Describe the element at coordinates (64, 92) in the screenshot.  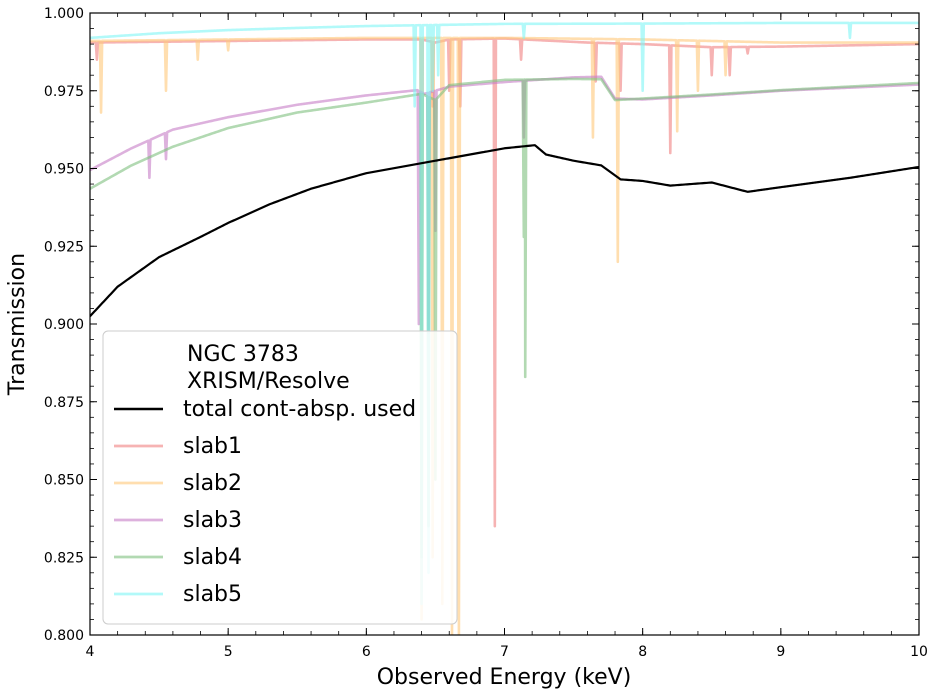
I see `y-tick-label: 0.975` at that location.